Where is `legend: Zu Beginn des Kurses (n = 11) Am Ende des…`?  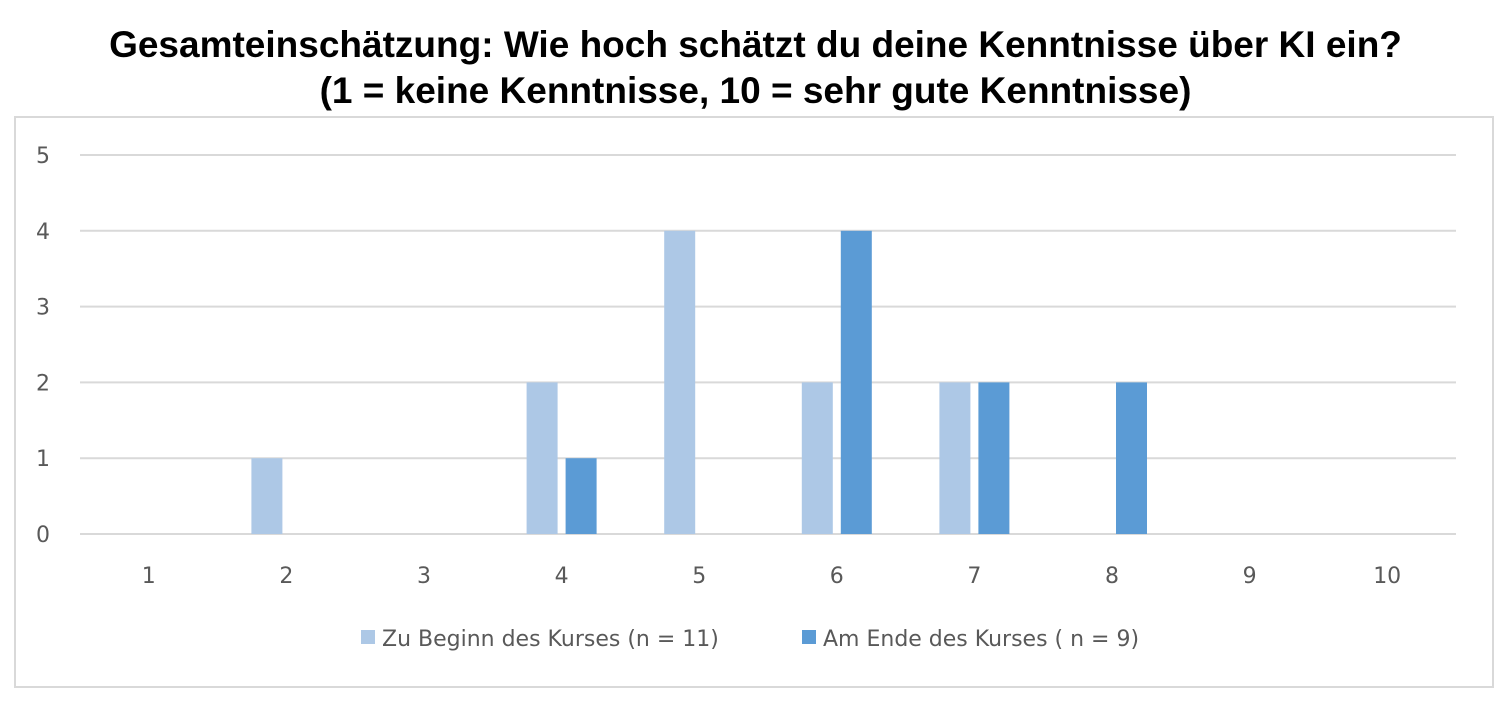 legend: Zu Beginn des Kurses (n = 11) Am Ende des… is located at coordinates (750, 639).